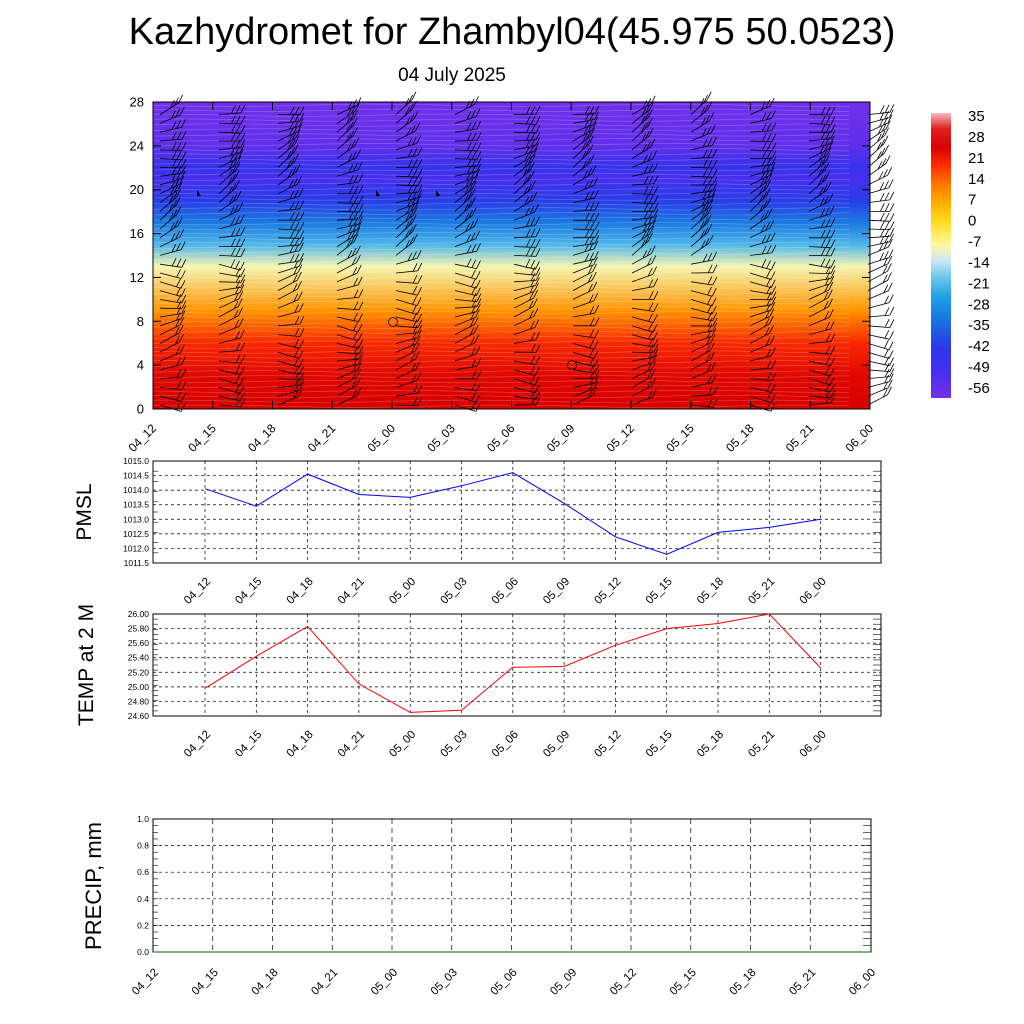  Describe the element at coordinates (136, 505) in the screenshot. I see `y-tick-label: 1013.5` at that location.